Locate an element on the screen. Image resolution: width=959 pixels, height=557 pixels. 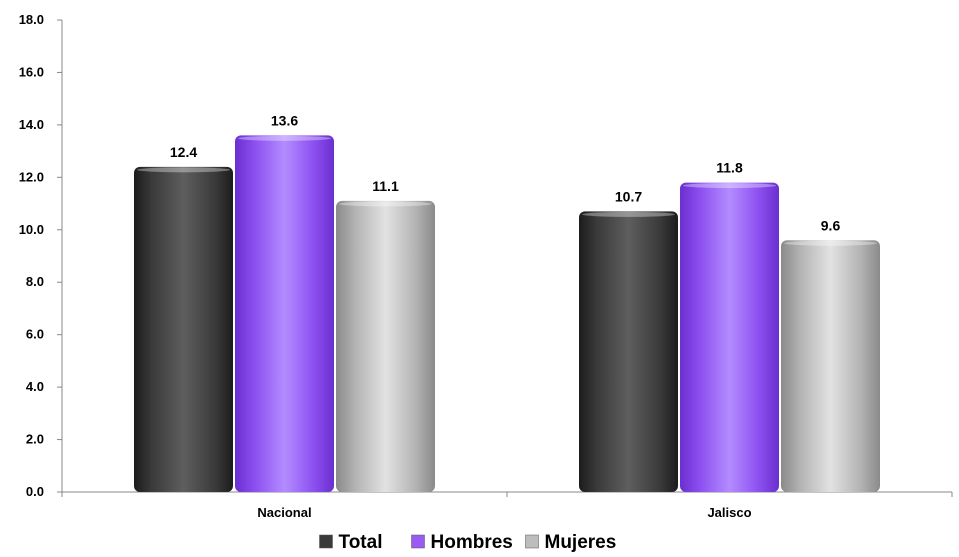
y-tick-label: 2.0 is located at coordinates (35, 439).